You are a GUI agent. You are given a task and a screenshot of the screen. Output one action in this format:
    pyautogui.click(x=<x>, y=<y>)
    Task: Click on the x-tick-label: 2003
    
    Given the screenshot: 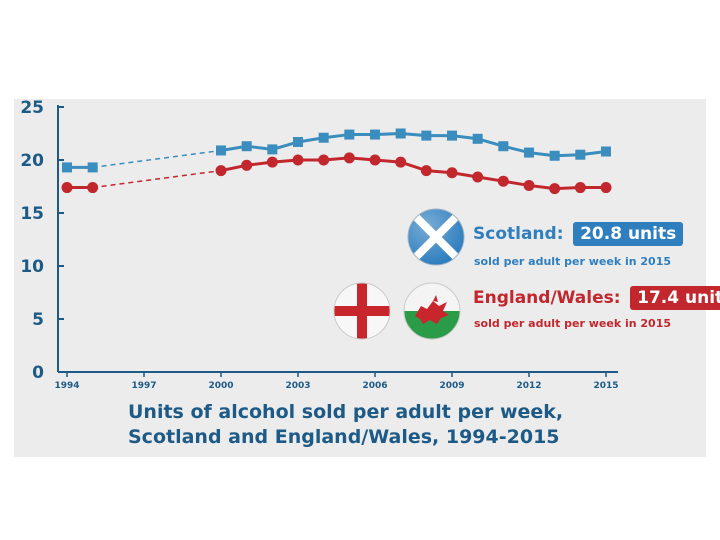 What is the action you would take?
    pyautogui.click(x=297, y=386)
    